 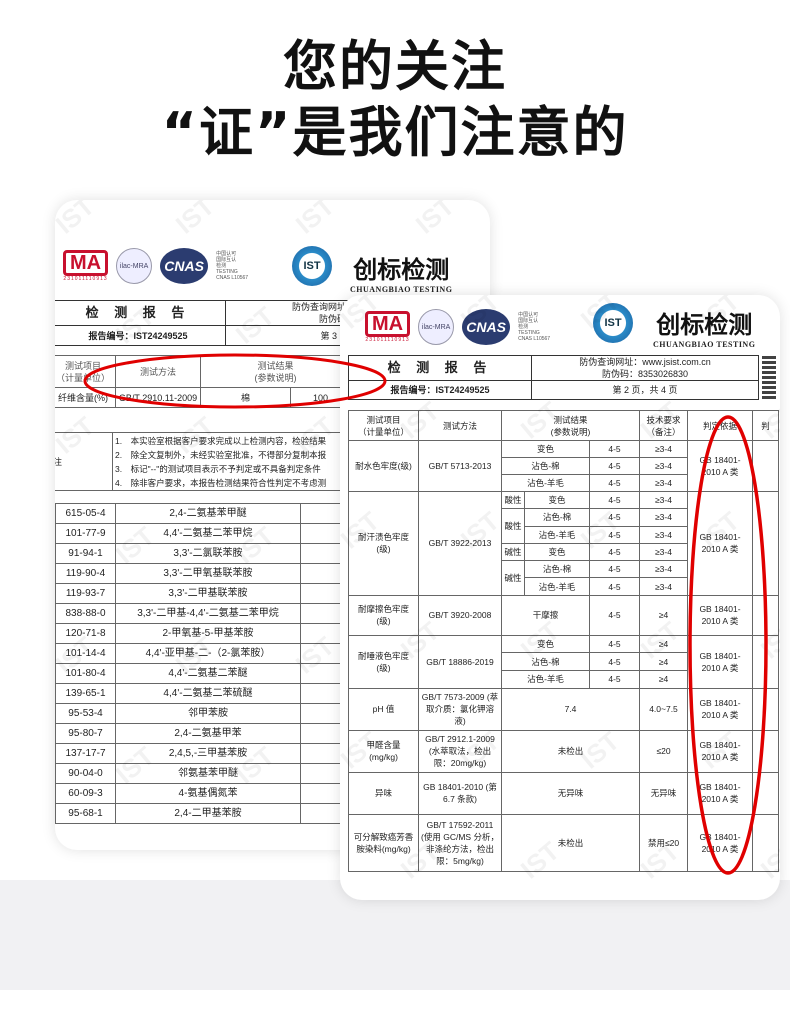 I want to click on amine-row: 95-53-4 邻甲苯胺, so click(x=200, y=713).